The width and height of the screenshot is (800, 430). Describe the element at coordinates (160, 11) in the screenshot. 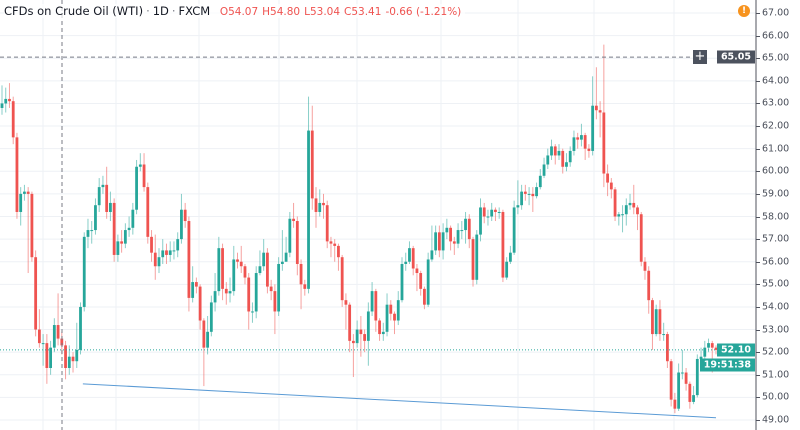

I see `interval: 1D` at that location.